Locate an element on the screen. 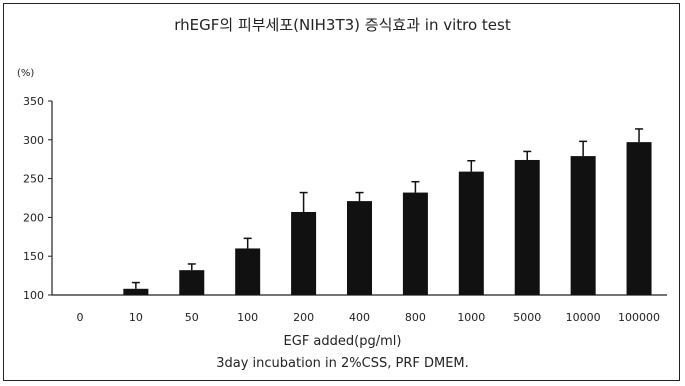  y-tick-label: 150 is located at coordinates (33, 256).